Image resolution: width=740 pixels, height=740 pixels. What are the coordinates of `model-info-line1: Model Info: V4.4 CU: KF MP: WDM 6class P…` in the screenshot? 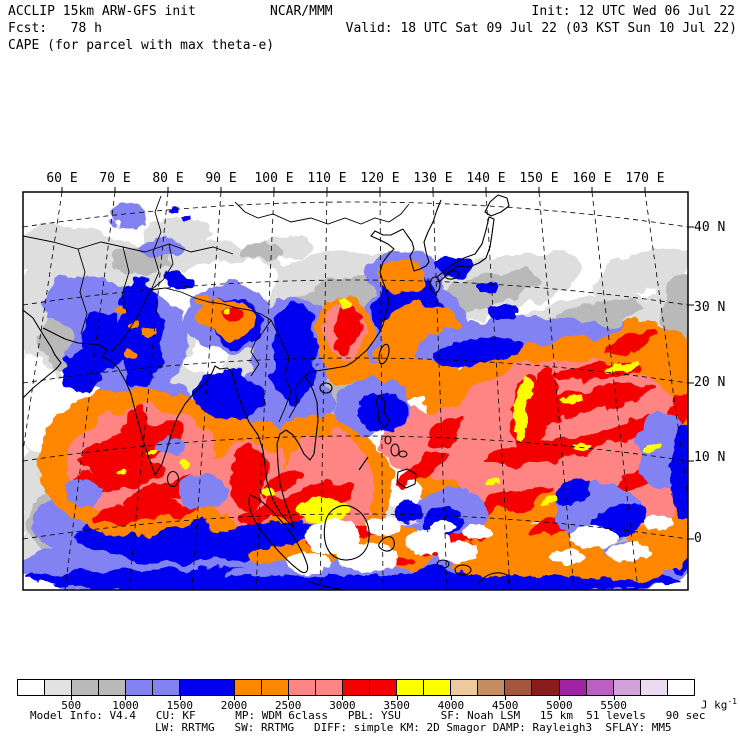 It's located at (368, 715).